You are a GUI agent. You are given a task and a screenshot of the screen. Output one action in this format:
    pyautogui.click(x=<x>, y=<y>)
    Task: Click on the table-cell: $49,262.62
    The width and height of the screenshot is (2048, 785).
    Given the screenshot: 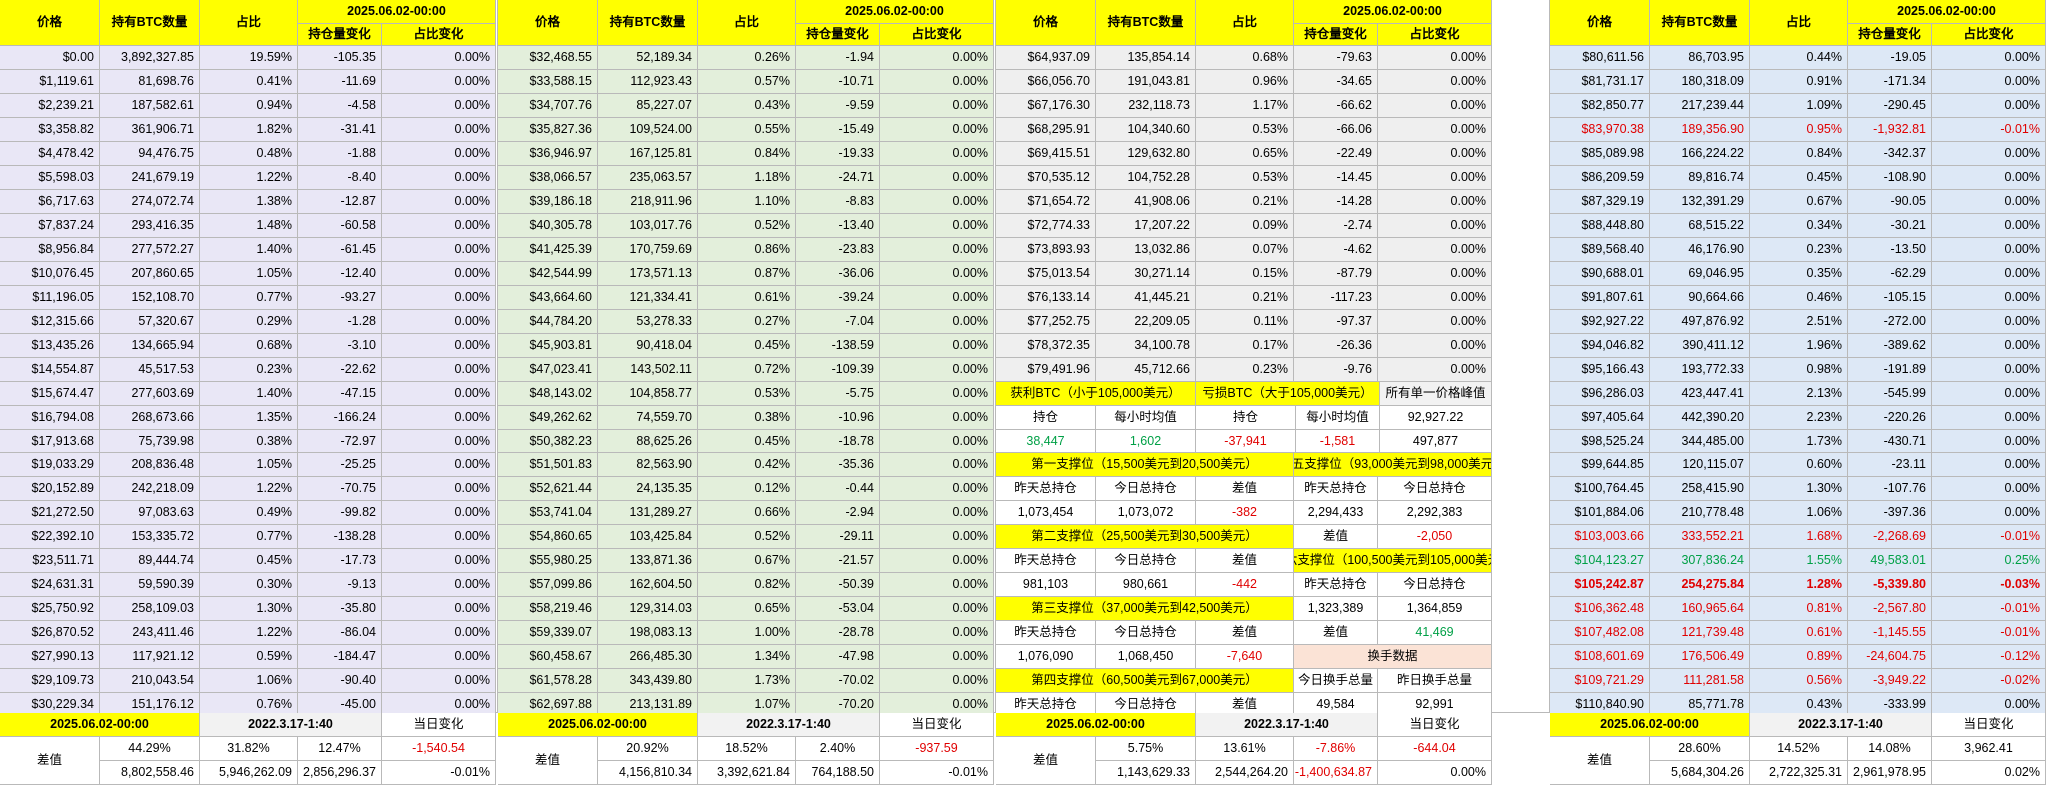 What is the action you would take?
    pyautogui.click(x=548, y=418)
    